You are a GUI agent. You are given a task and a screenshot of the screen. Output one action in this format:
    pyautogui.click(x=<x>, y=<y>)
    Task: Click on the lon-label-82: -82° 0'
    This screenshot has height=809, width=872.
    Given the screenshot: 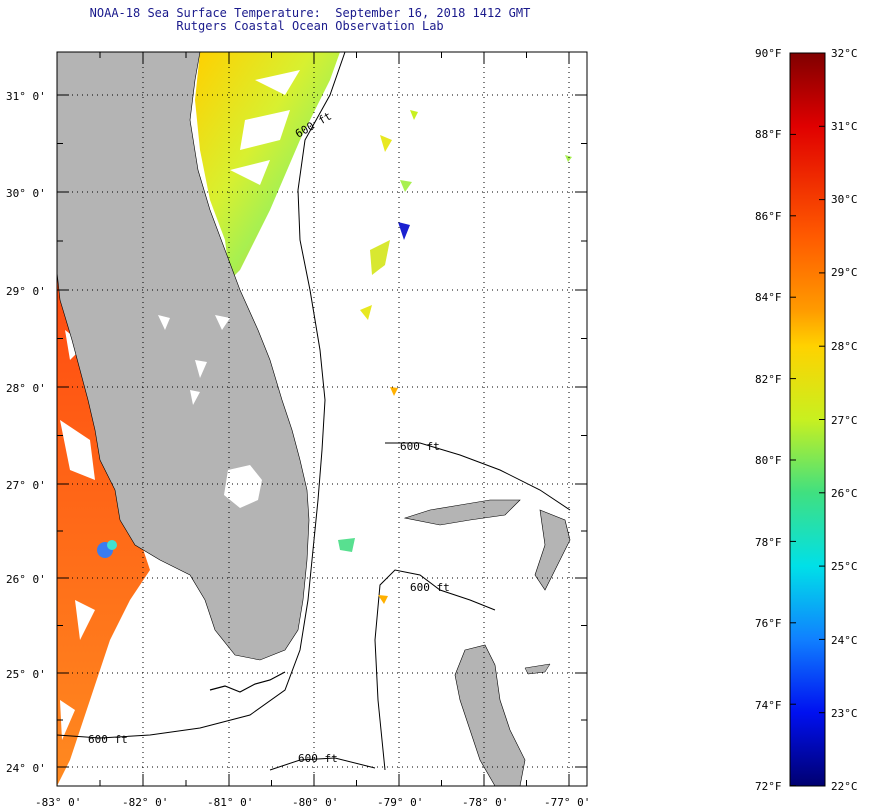 What is the action you would take?
    pyautogui.click(x=145, y=802)
    